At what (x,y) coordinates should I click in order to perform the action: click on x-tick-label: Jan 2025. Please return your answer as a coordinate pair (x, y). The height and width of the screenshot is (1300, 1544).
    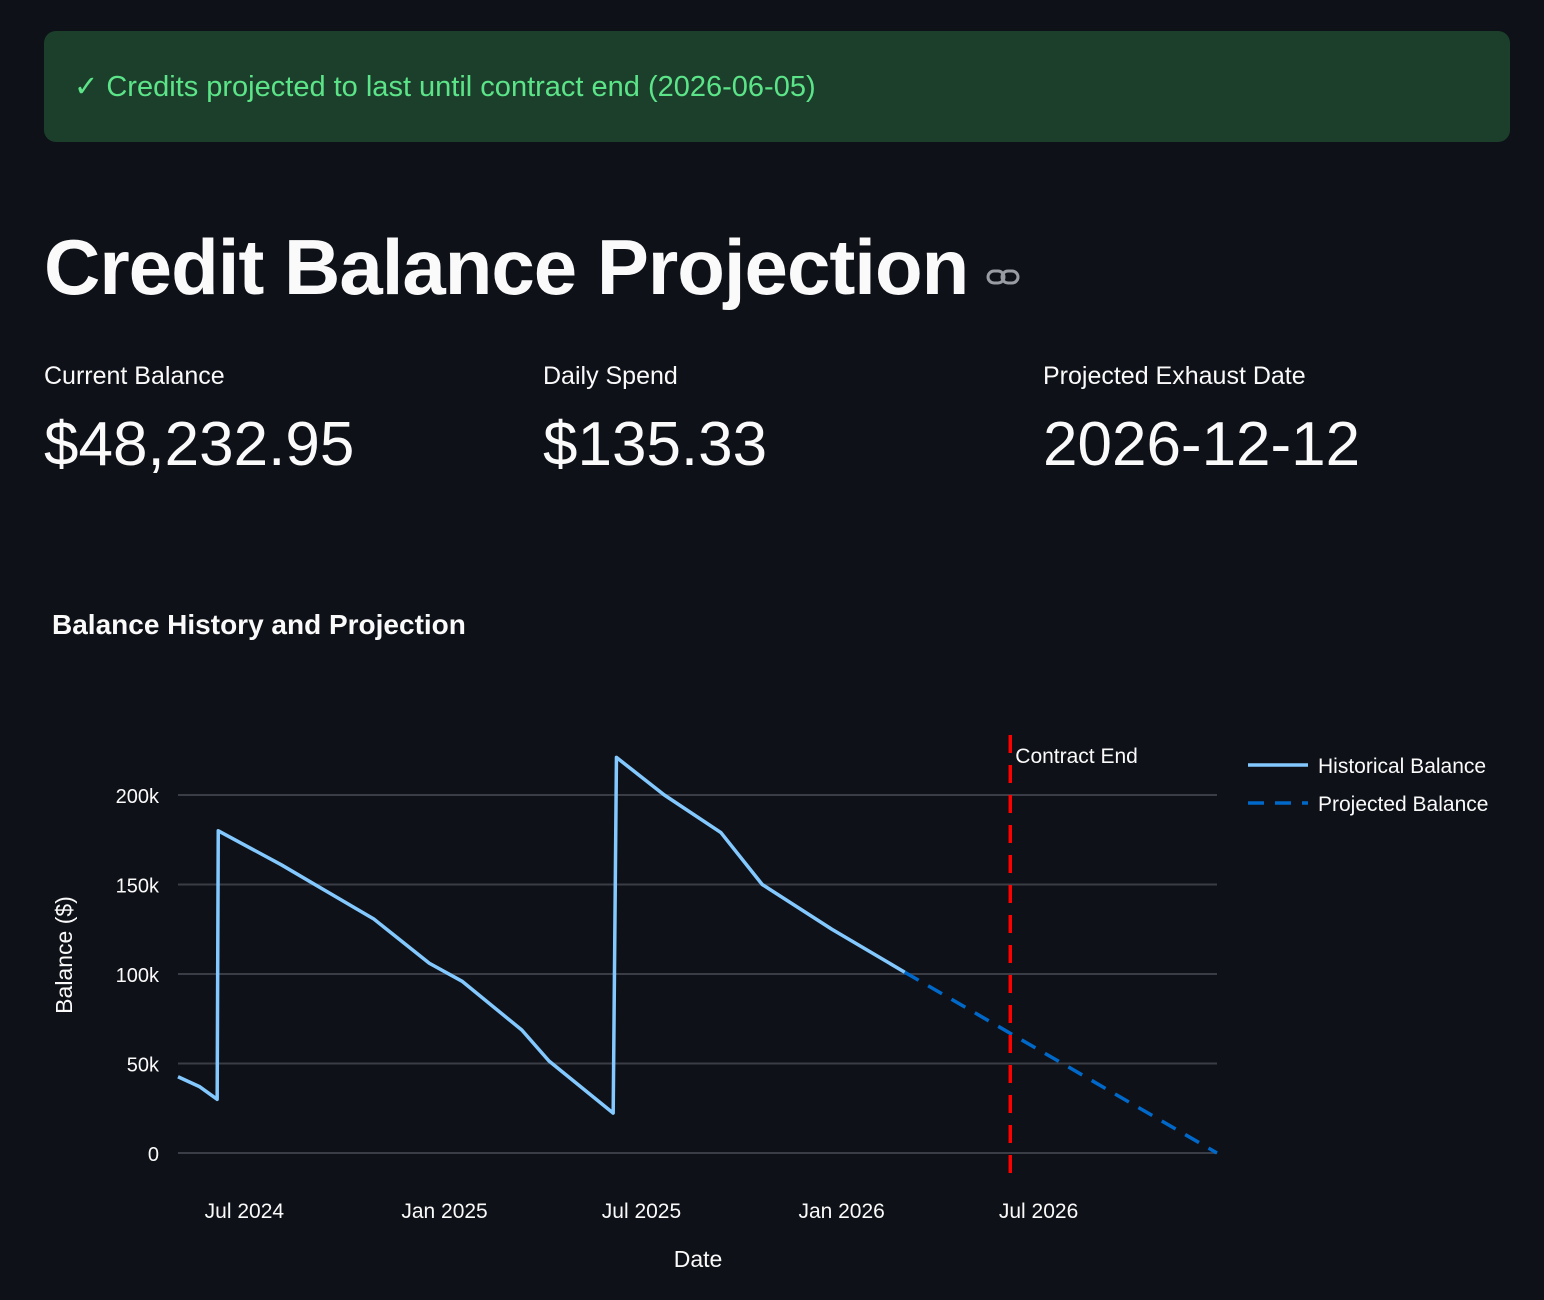
    Looking at the image, I should click on (444, 1211).